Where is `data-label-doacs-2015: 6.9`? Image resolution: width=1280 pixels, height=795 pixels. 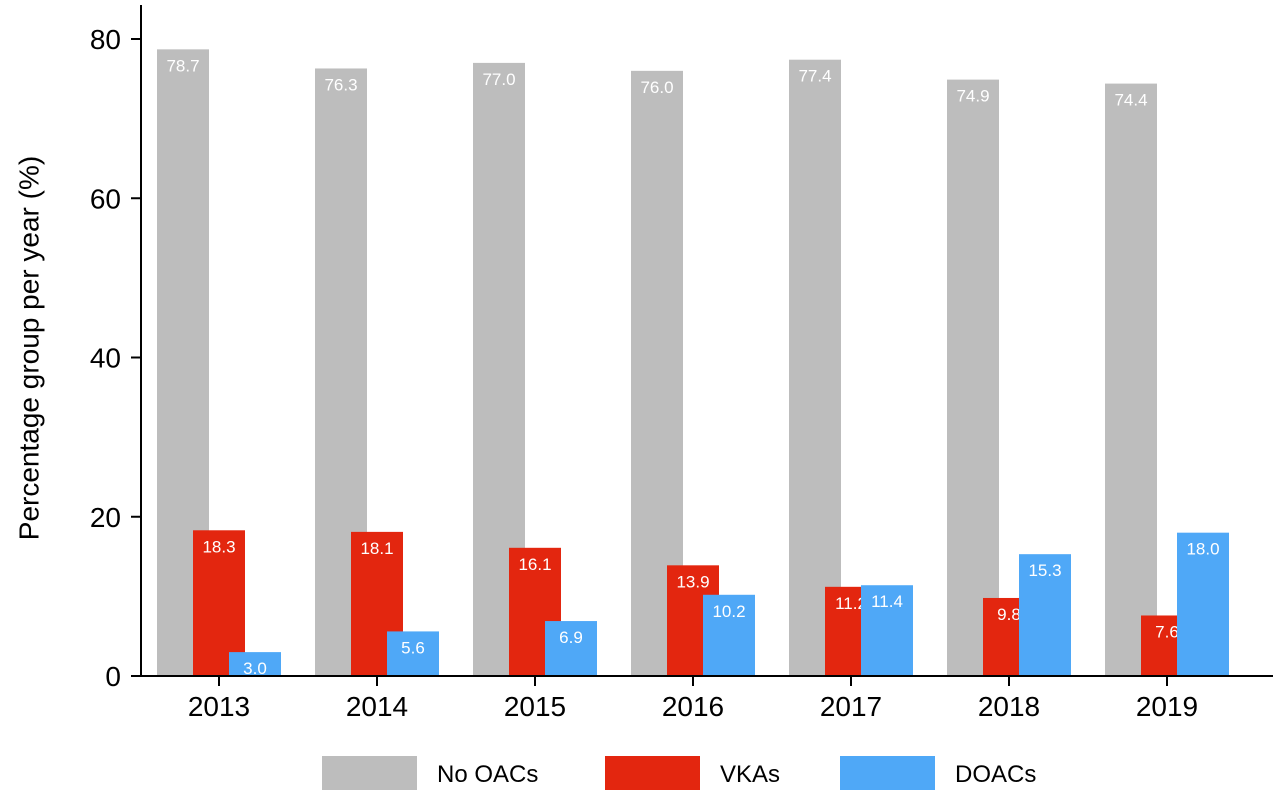 data-label-doacs-2015: 6.9 is located at coordinates (571, 637).